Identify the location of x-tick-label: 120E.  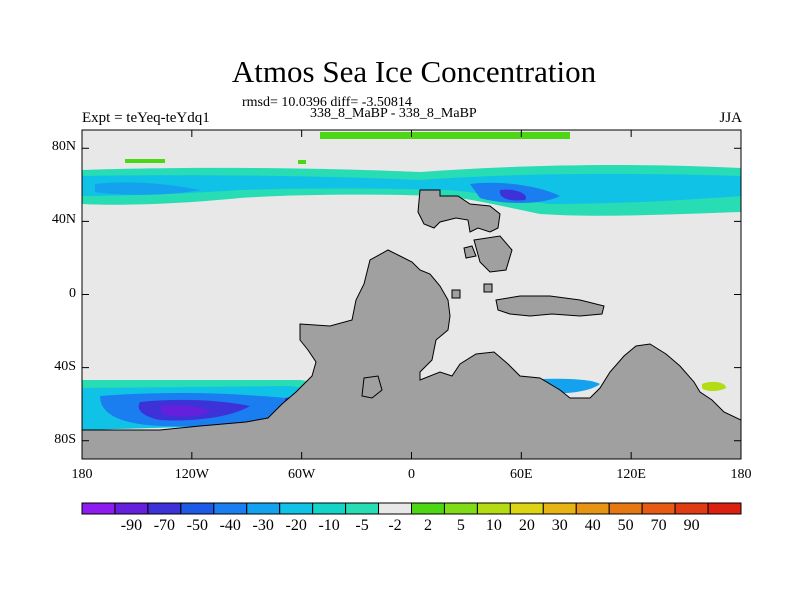
(631, 474).